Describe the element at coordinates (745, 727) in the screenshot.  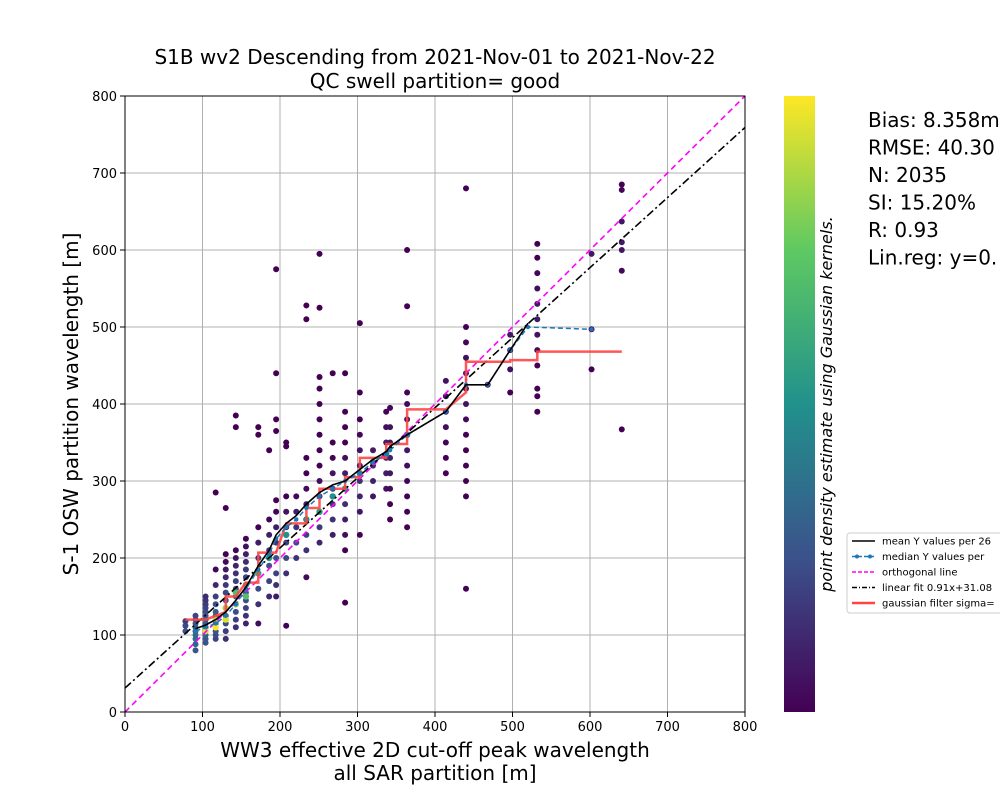
I see `x-tick-label: 800` at that location.